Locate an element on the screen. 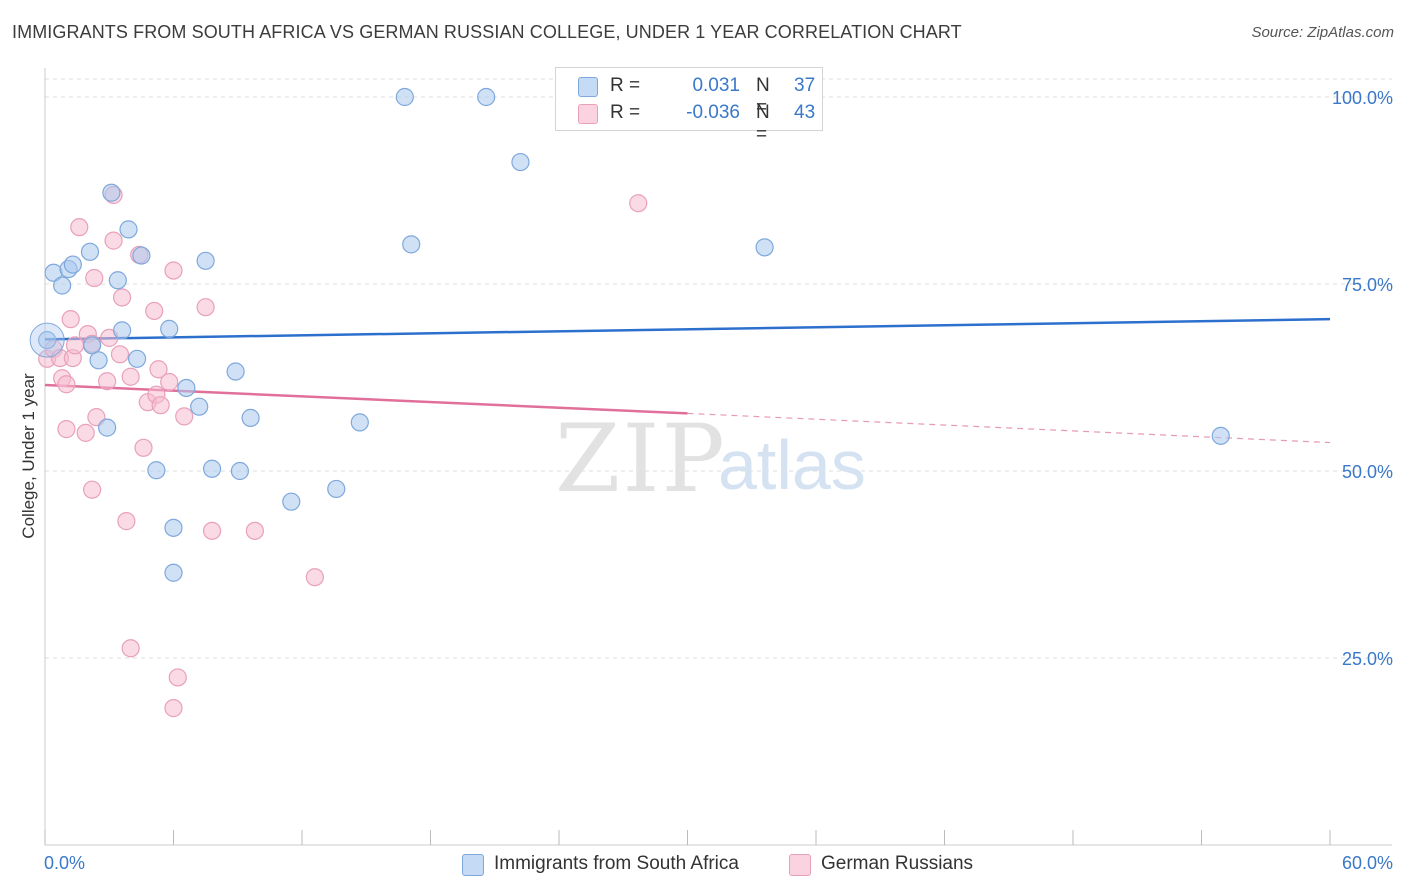 This screenshot has width=1406, height=892. legend-r-value: -0.036 is located at coordinates (713, 112).